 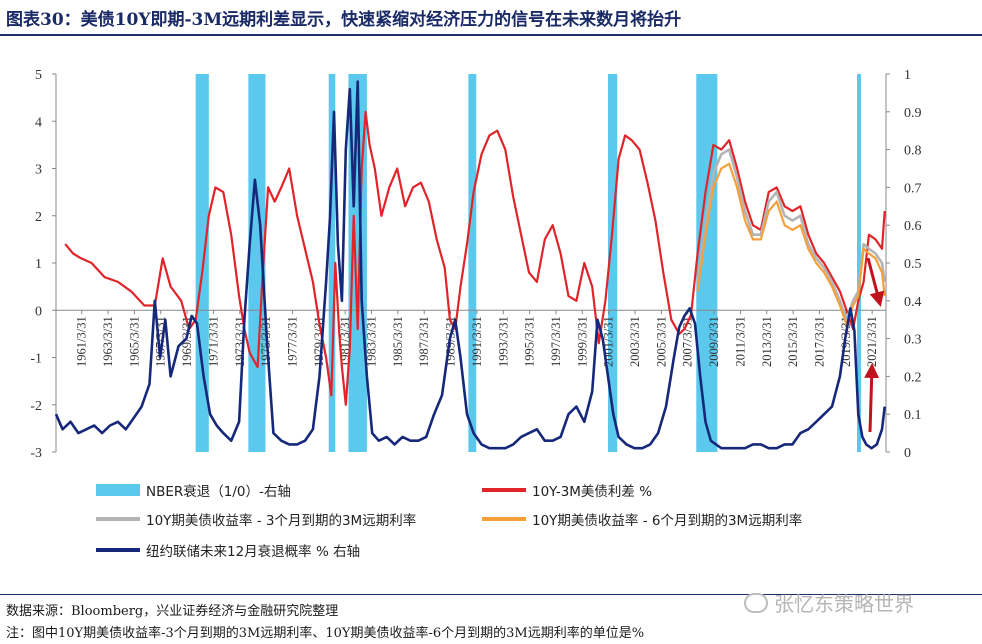 I want to click on y-right-tick-6: 0.6, so click(x=913, y=226).